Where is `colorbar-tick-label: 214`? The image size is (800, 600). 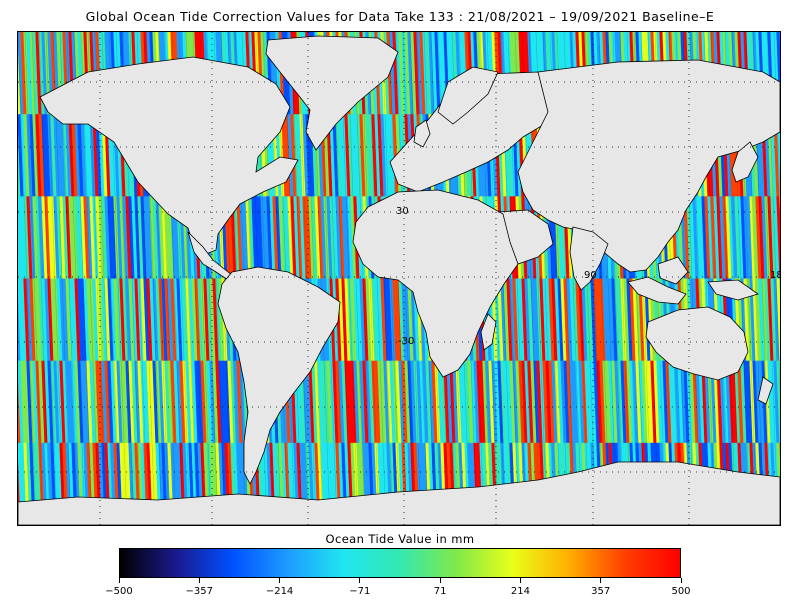 colorbar-tick-label: 214 is located at coordinates (520, 591).